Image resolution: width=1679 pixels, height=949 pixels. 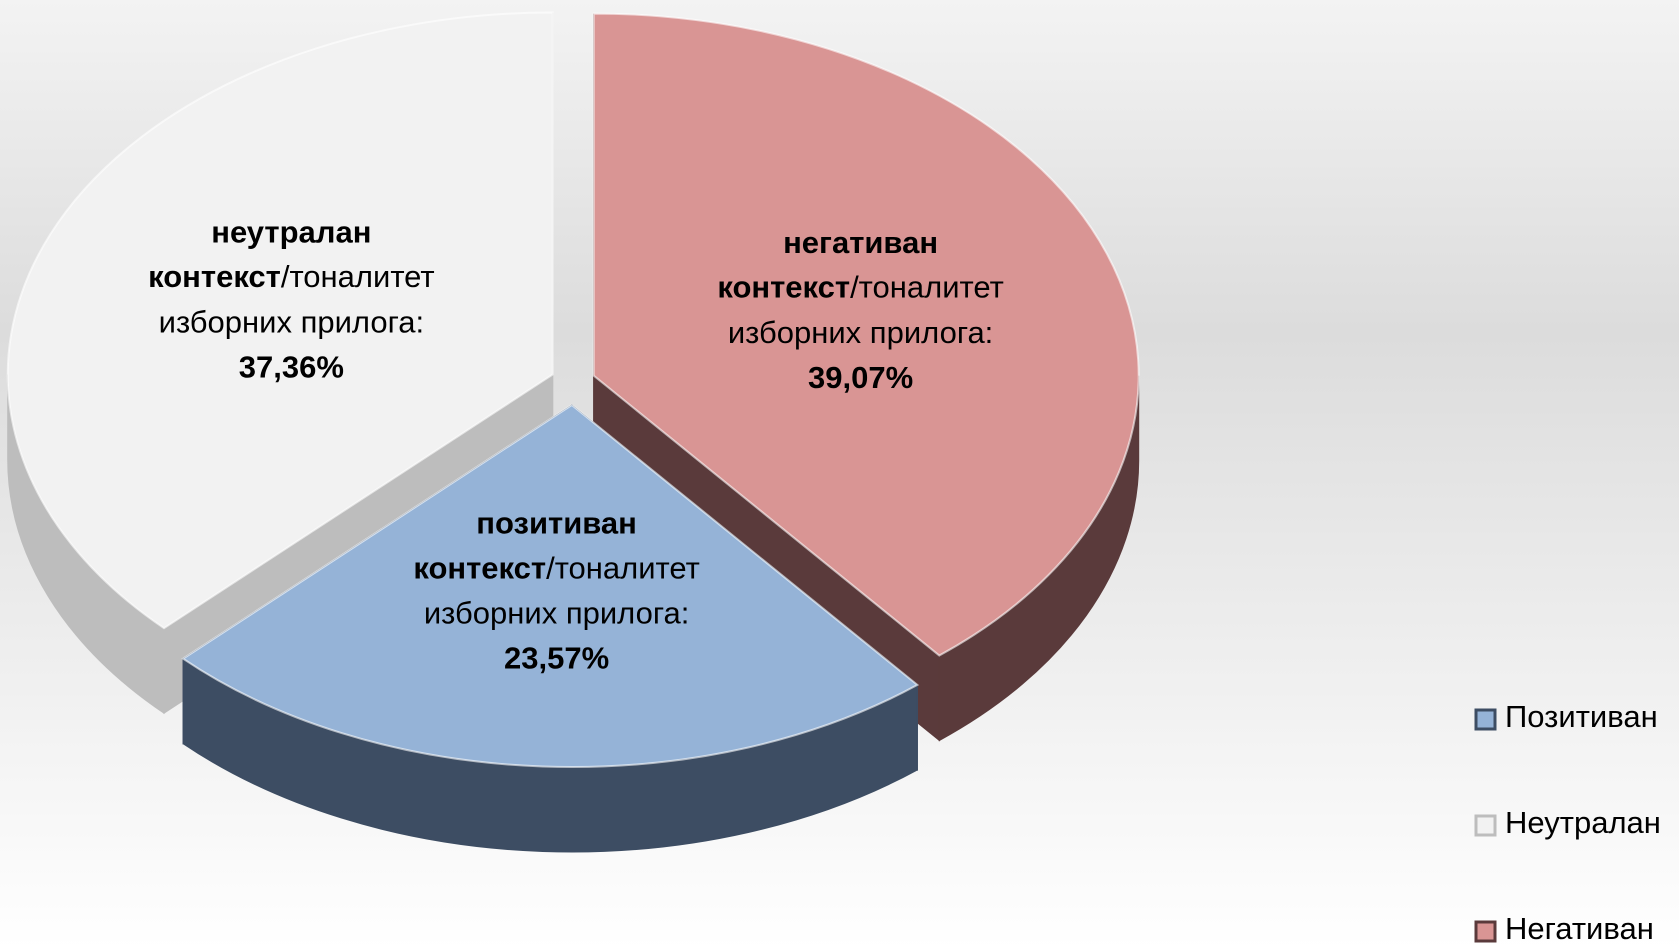 I want to click on slice-label-name: неутралан, so click(x=291, y=231).